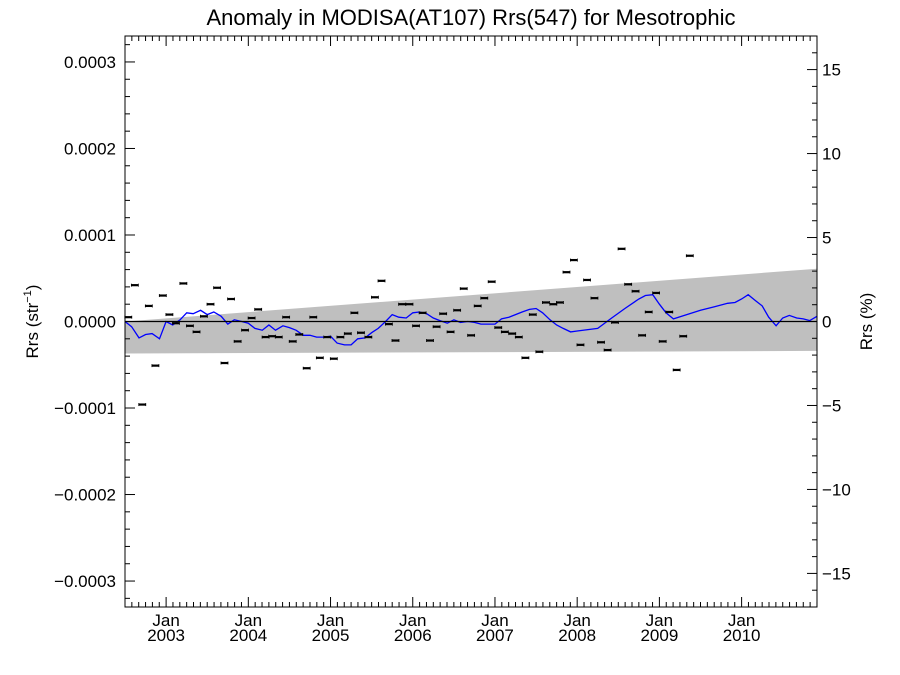  What do you see at coordinates (831, 405) in the screenshot?
I see `y-tick-label-right: −5` at bounding box center [831, 405].